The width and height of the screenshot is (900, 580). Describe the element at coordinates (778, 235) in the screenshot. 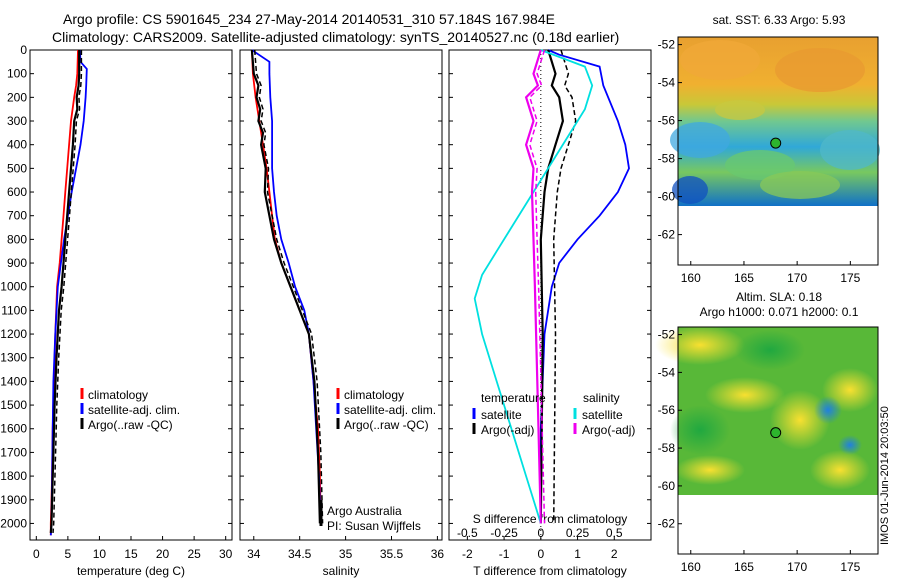

I see `sst-no-data` at that location.